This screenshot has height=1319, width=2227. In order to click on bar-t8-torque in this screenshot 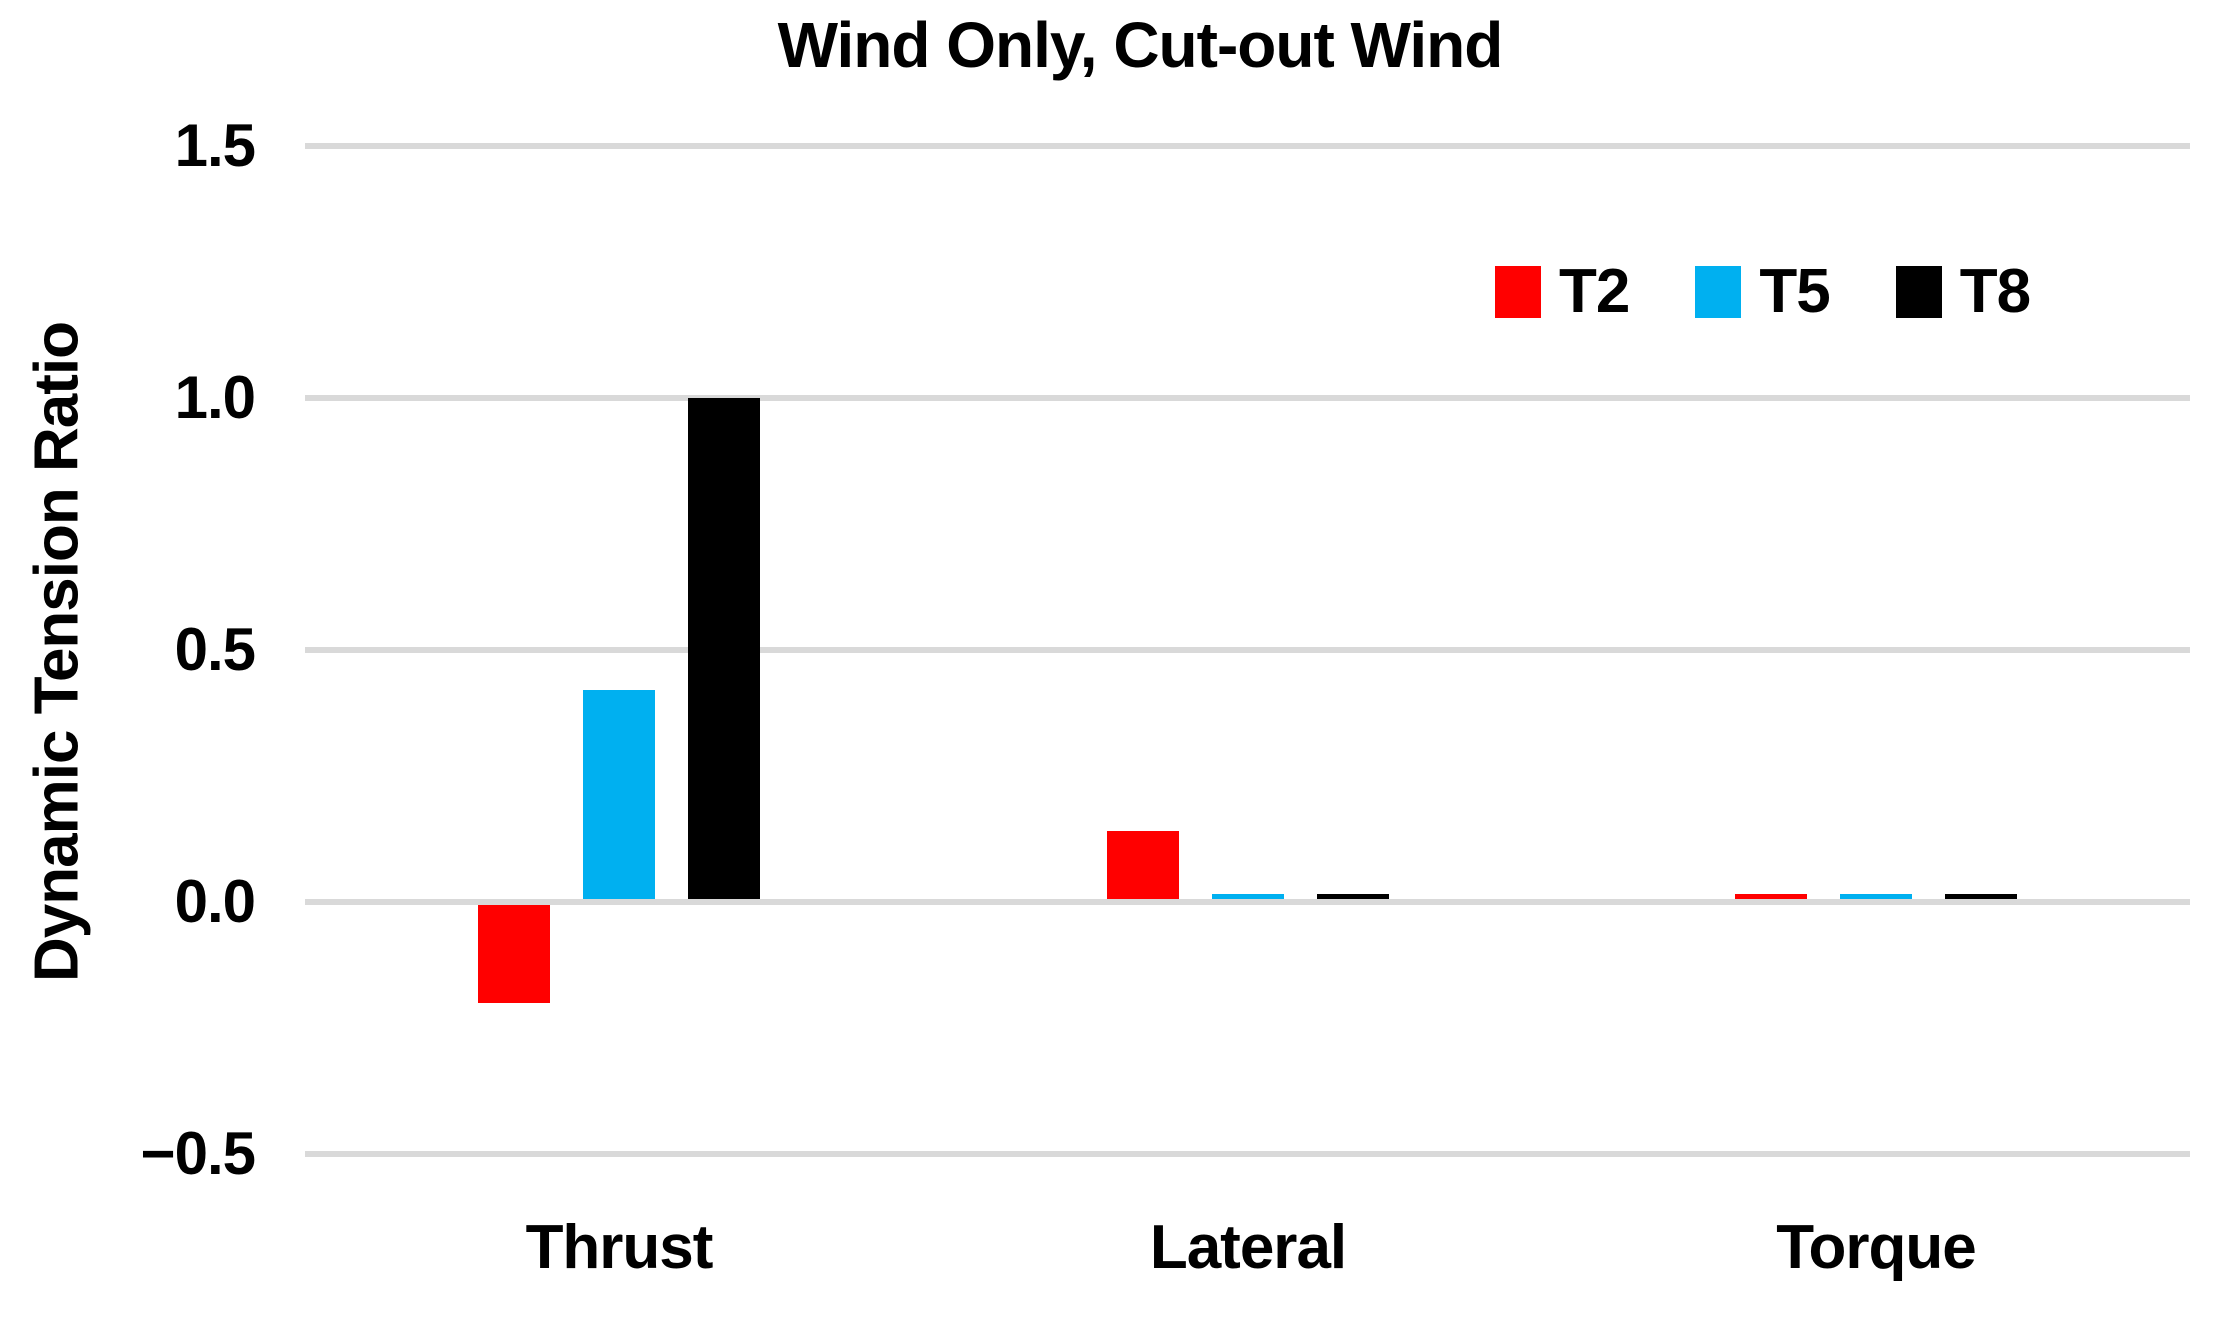, I will do `click(1981, 896)`.